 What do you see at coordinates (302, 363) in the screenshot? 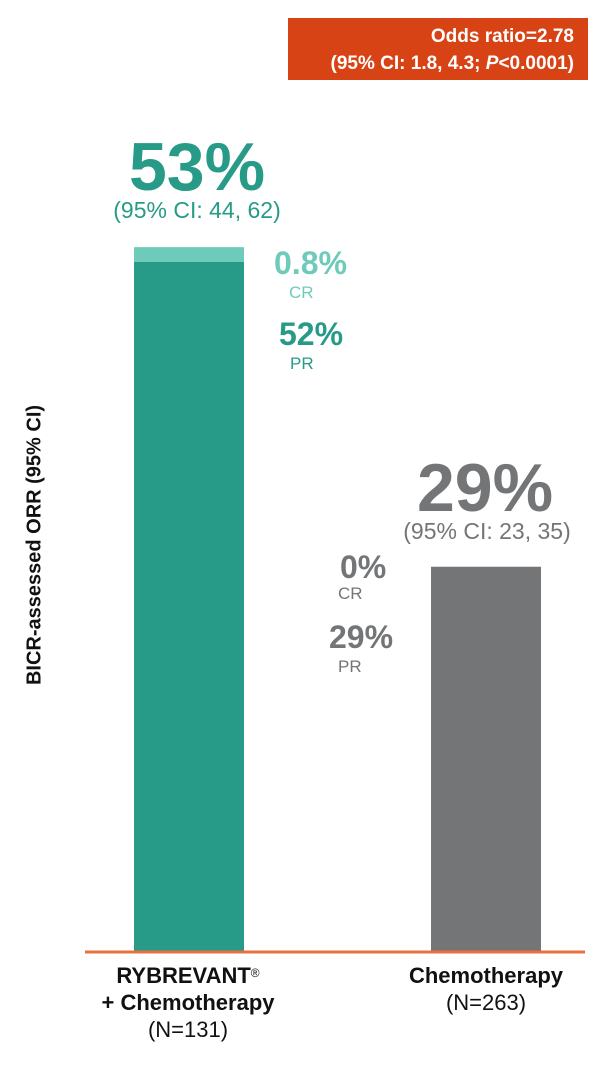
I see `treatment-pr-label: PR` at bounding box center [302, 363].